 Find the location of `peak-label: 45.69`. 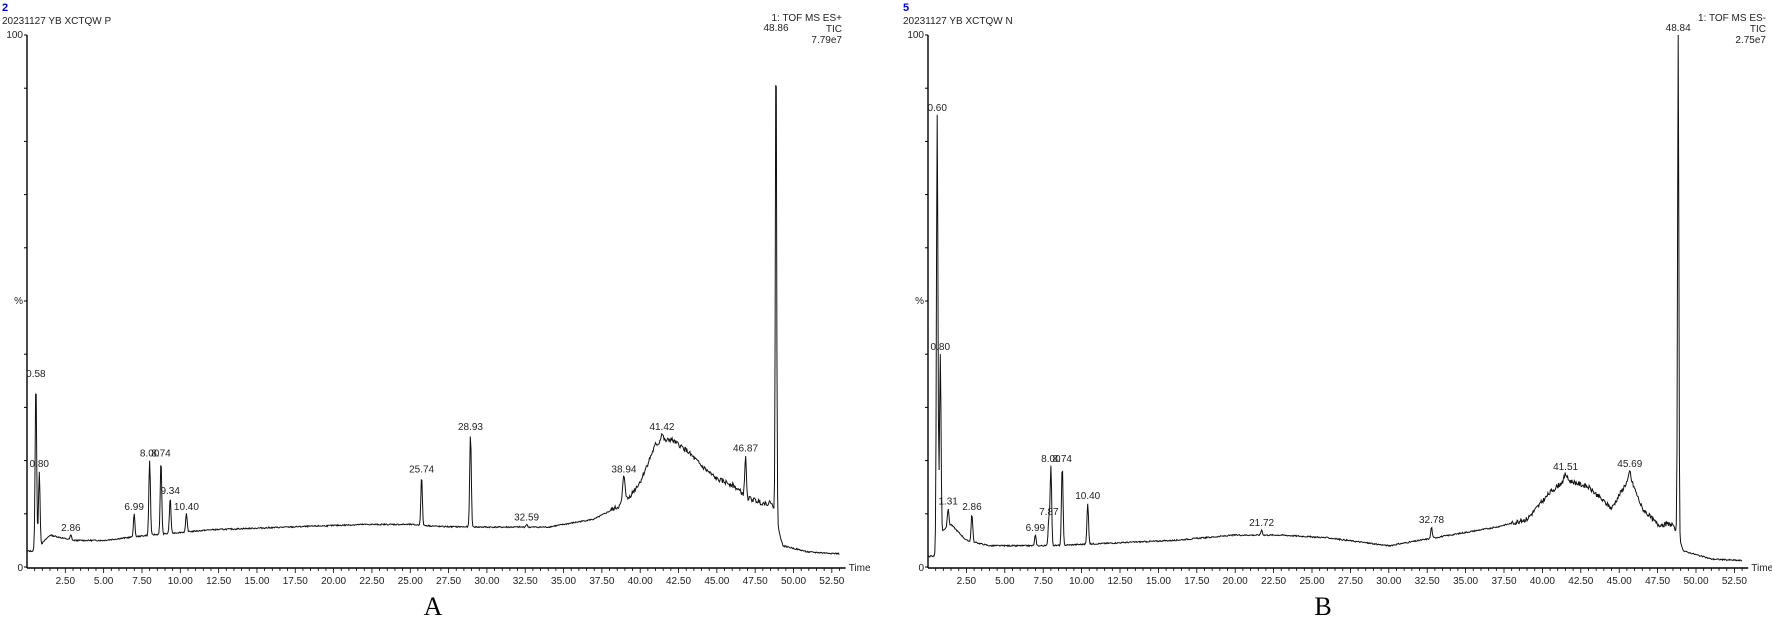

peak-label: 45.69 is located at coordinates (1629, 464).